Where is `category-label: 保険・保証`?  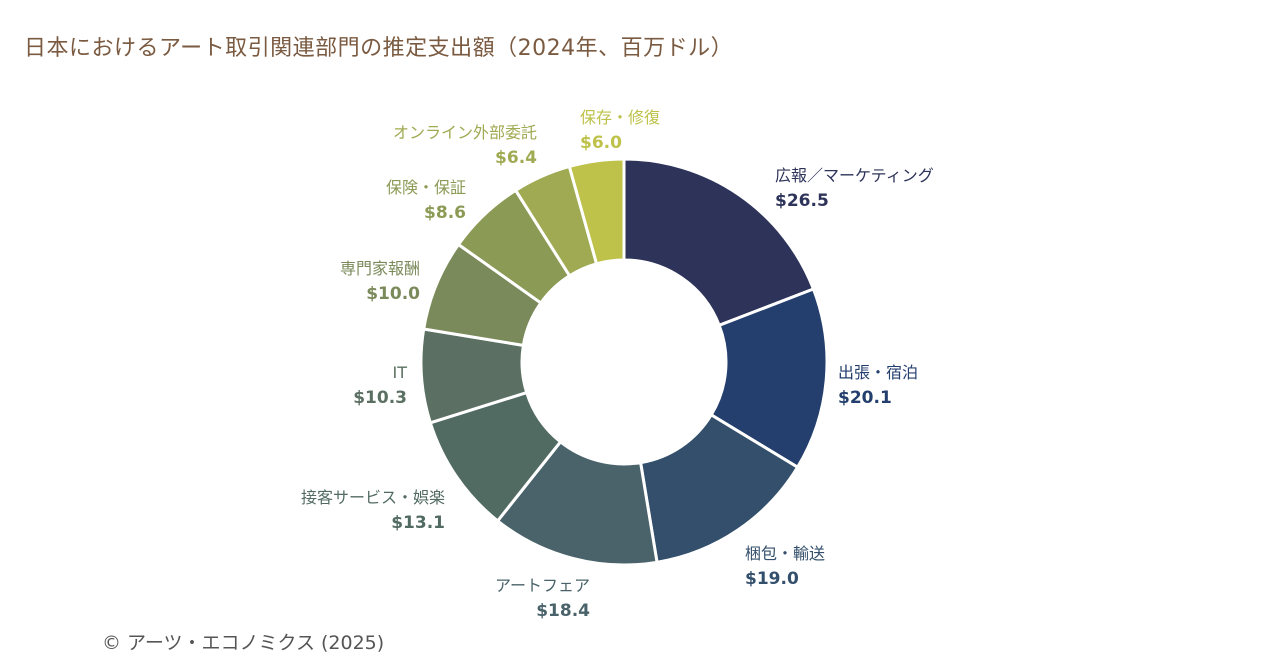
category-label: 保険・保証 is located at coordinates (426, 187).